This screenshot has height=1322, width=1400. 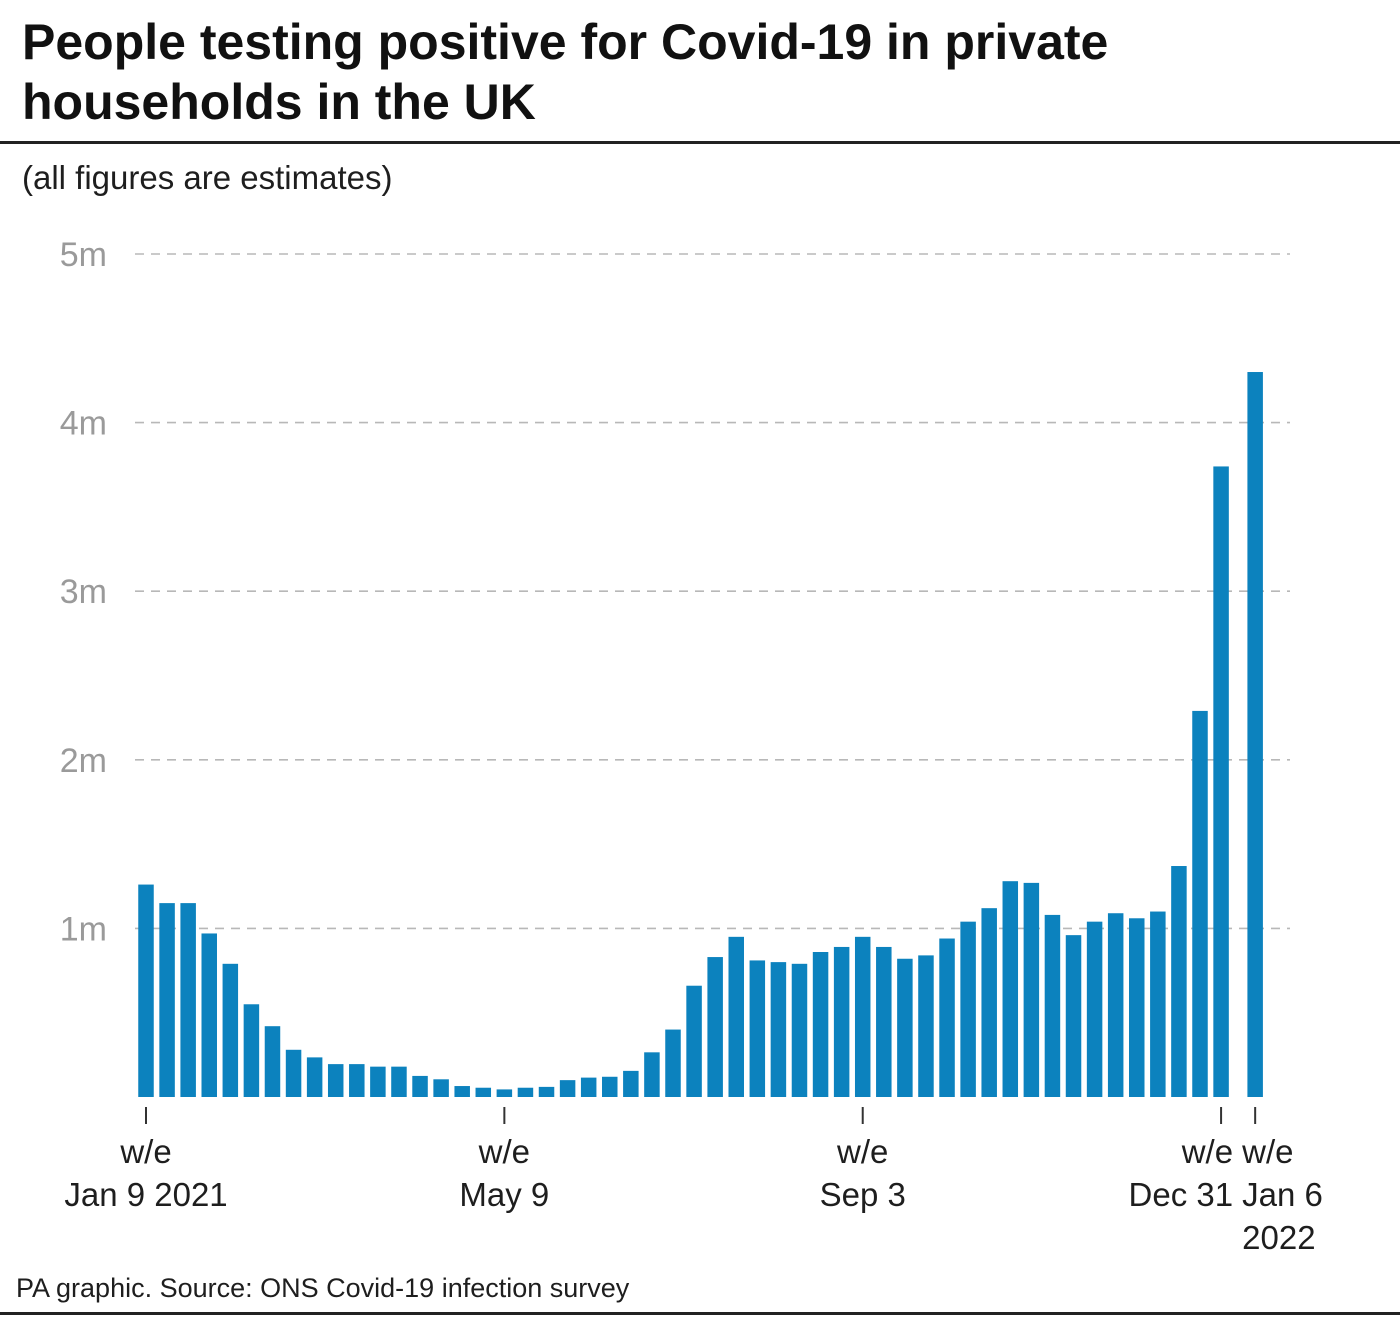 What do you see at coordinates (700, 142) in the screenshot?
I see `top-rule` at bounding box center [700, 142].